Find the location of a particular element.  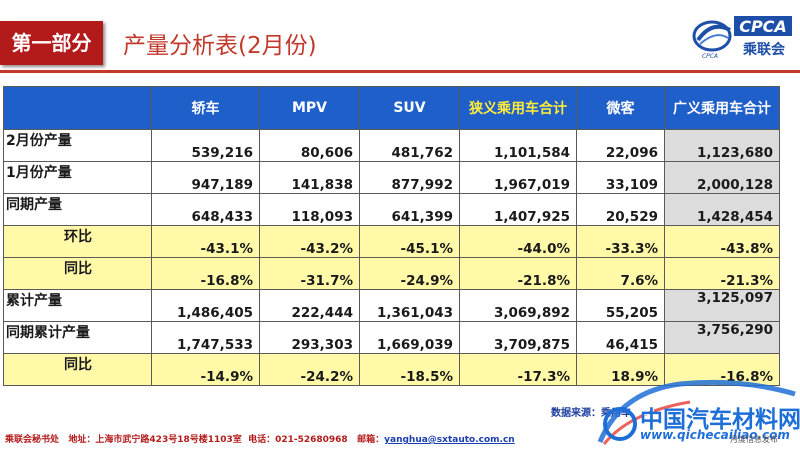

table-cell: -45.1% is located at coordinates (409, 241).